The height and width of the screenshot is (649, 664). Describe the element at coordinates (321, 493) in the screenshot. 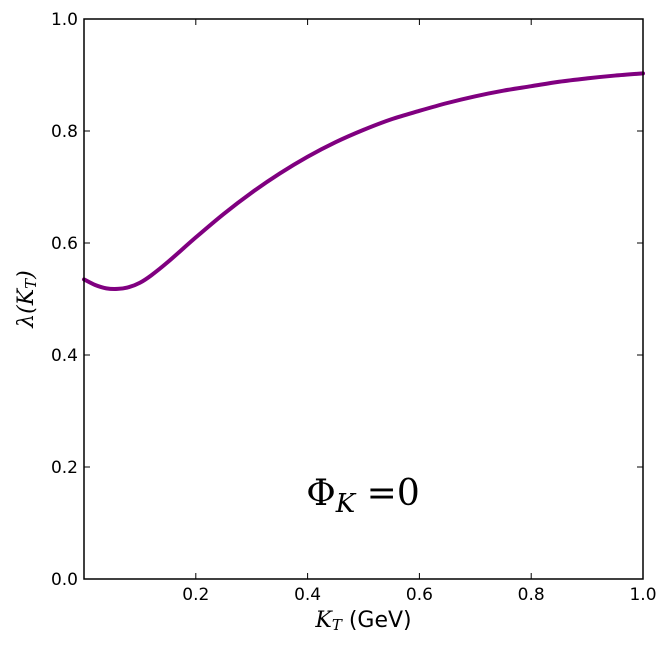

I see `annotation-symbol: Φ` at that location.